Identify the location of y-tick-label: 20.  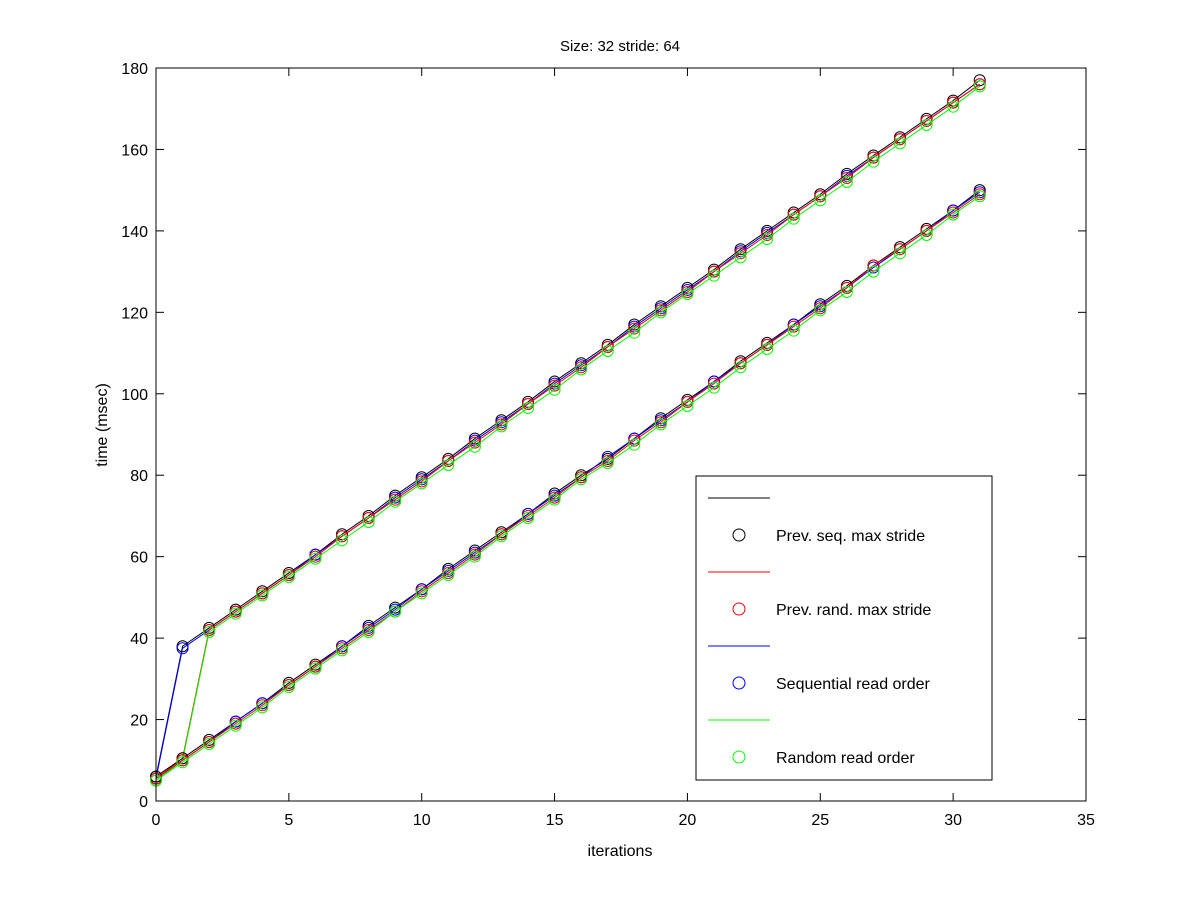
(139, 721).